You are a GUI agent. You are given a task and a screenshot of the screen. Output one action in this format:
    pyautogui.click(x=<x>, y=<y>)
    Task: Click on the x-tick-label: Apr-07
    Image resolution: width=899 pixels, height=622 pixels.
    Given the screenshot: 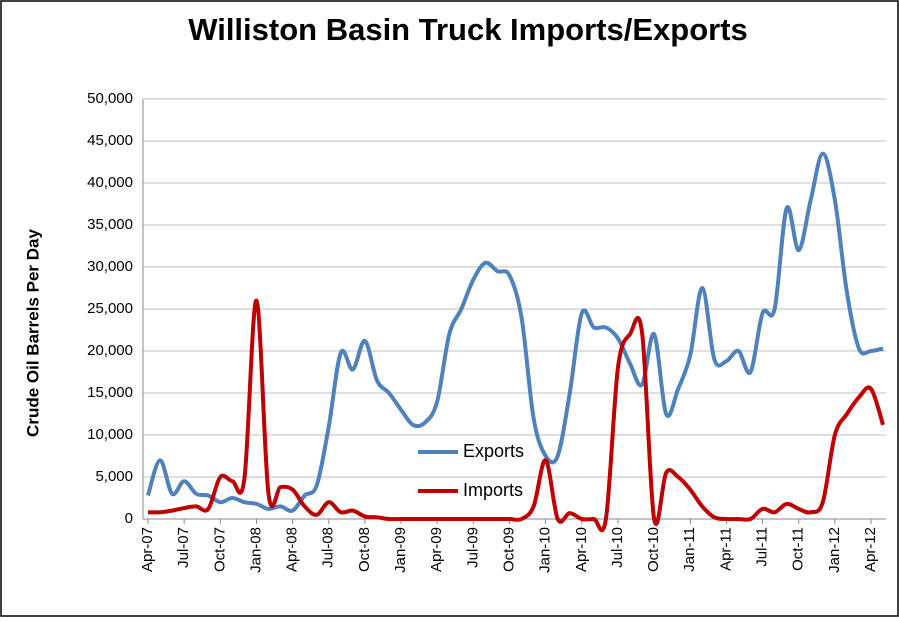 What is the action you would take?
    pyautogui.click(x=147, y=549)
    